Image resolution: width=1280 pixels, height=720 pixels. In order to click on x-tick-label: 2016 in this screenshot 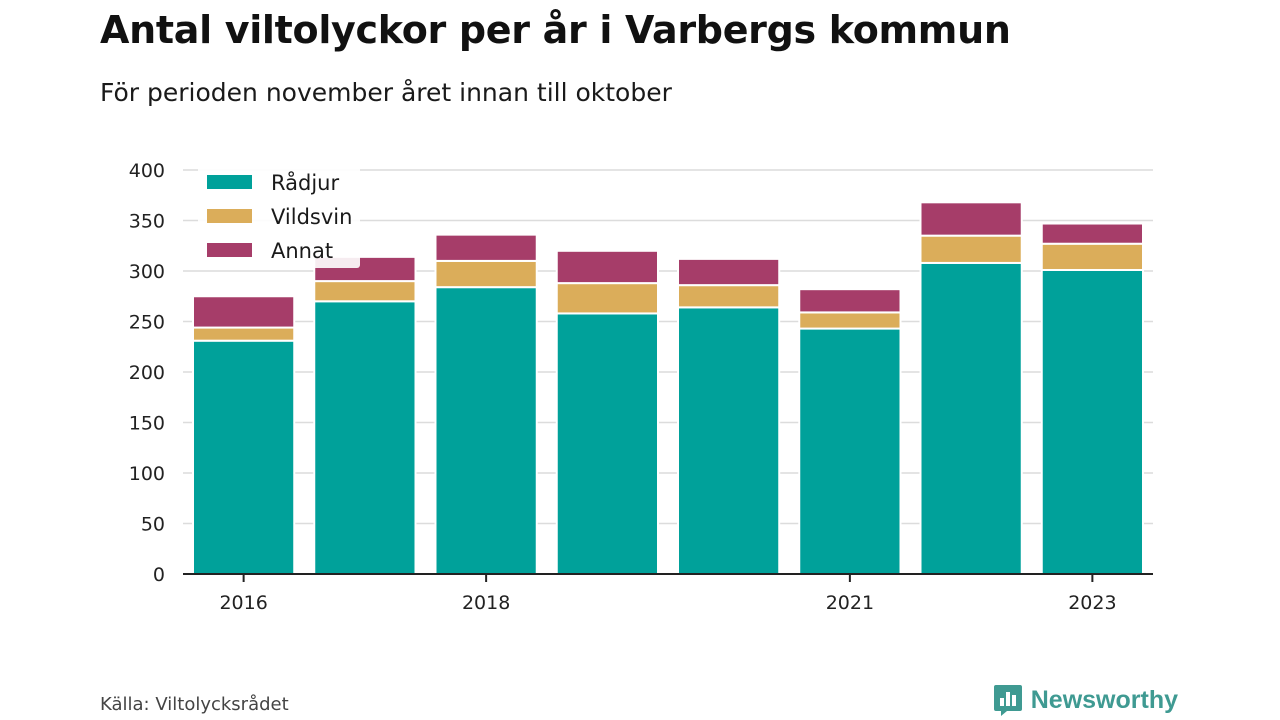, I will do `click(243, 603)`.